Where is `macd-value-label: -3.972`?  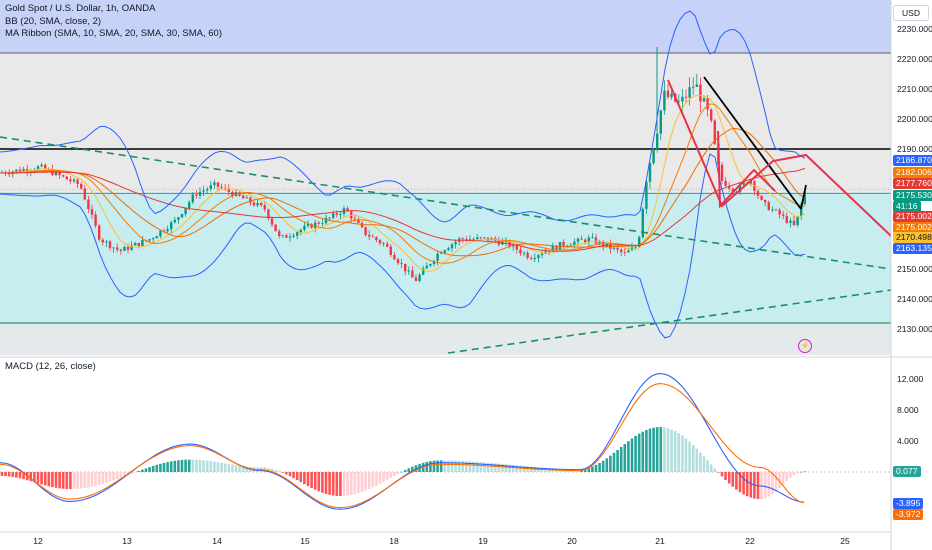
macd-value-label: -3.972 is located at coordinates (908, 514).